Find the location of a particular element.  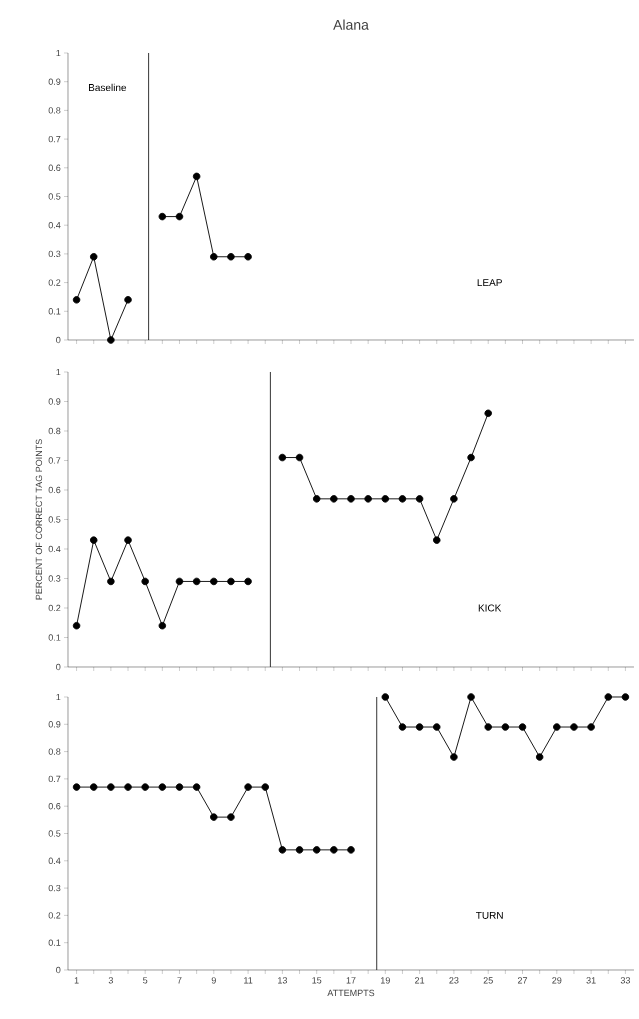

x-tick-label: 11 is located at coordinates (248, 980).